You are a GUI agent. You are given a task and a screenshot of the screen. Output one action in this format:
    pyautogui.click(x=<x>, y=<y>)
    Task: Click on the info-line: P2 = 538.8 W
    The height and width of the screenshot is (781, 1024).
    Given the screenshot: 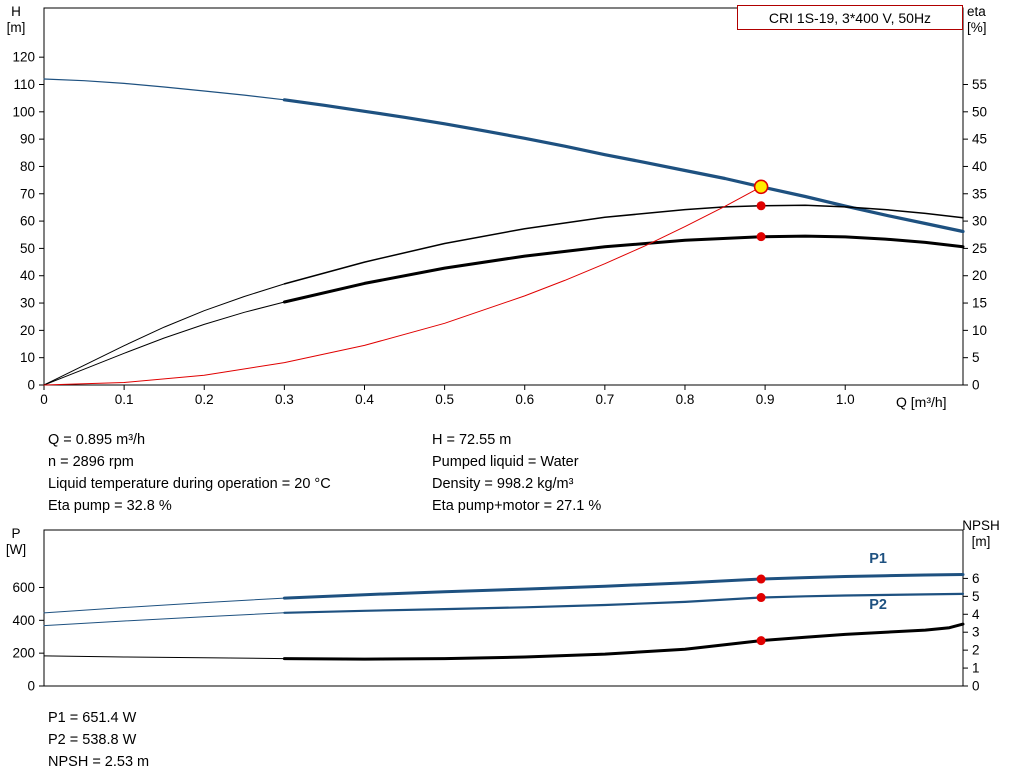 What is the action you would take?
    pyautogui.click(x=92, y=740)
    